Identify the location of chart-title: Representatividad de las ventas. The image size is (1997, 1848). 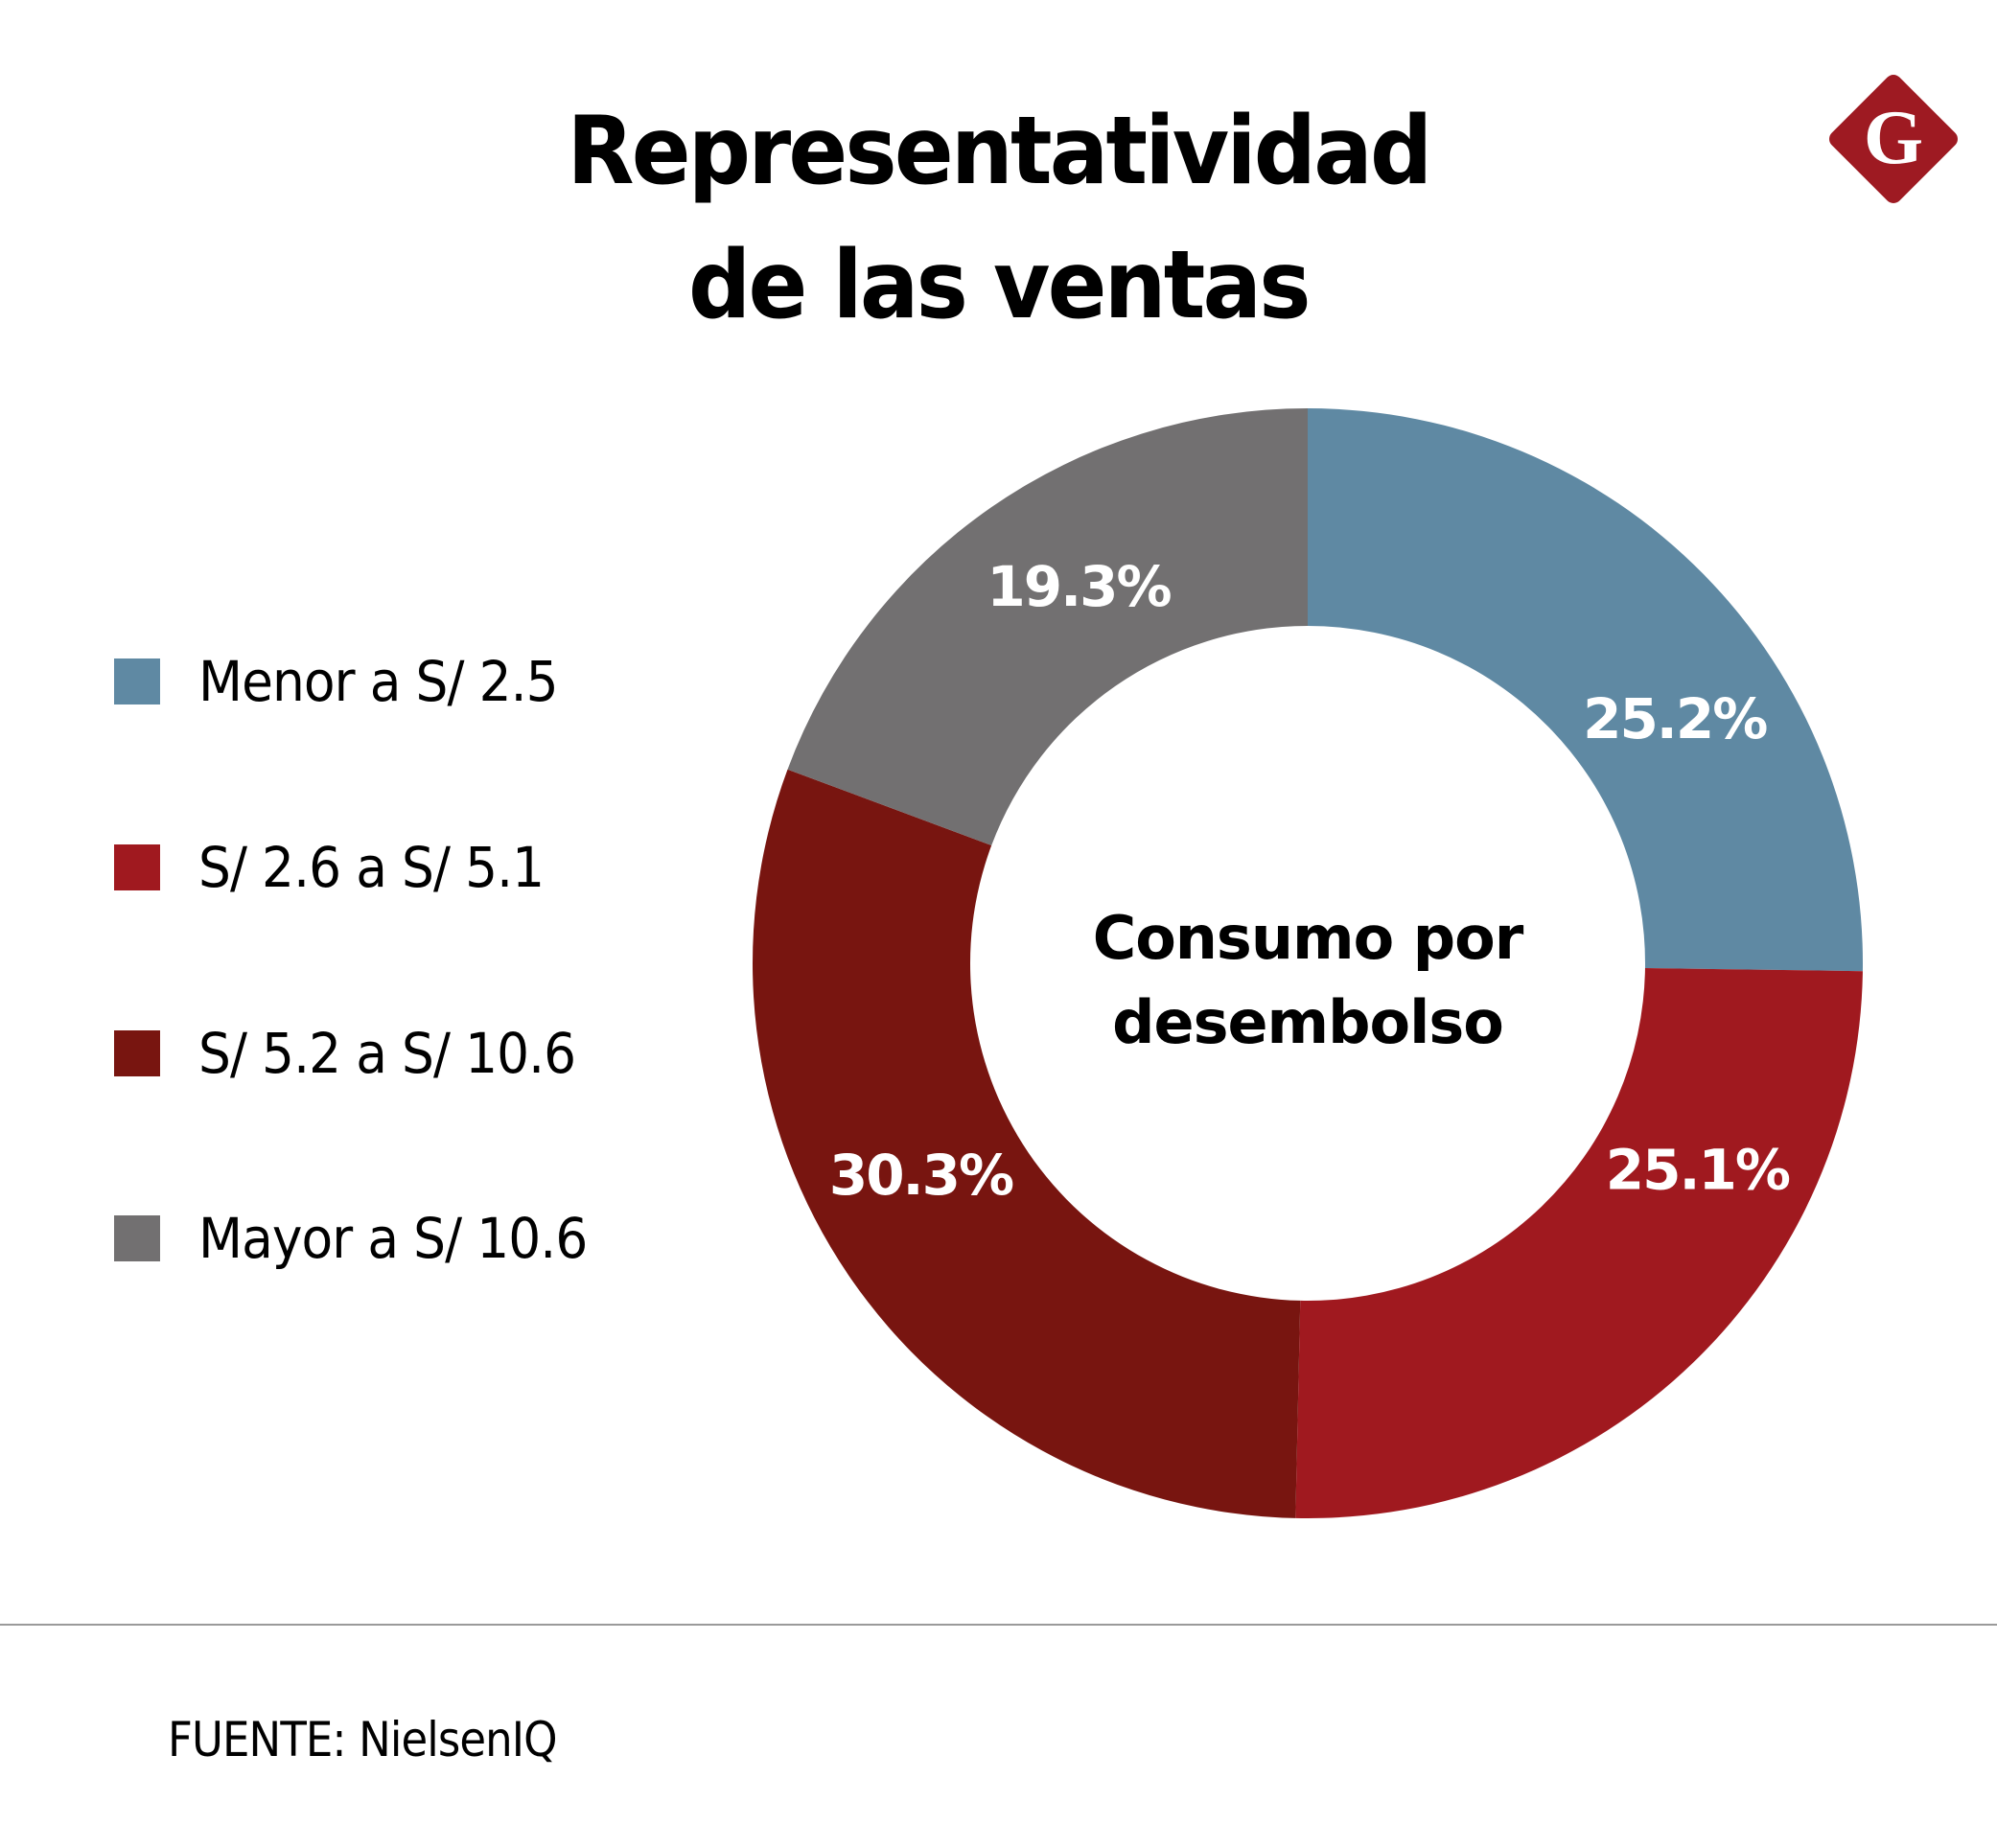
(998, 219).